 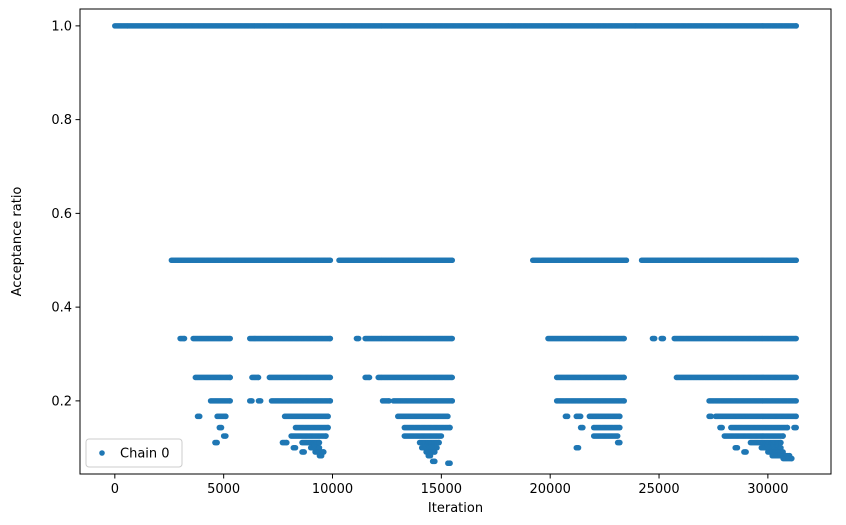 I want to click on x-tick-label: 30000, so click(x=767, y=489).